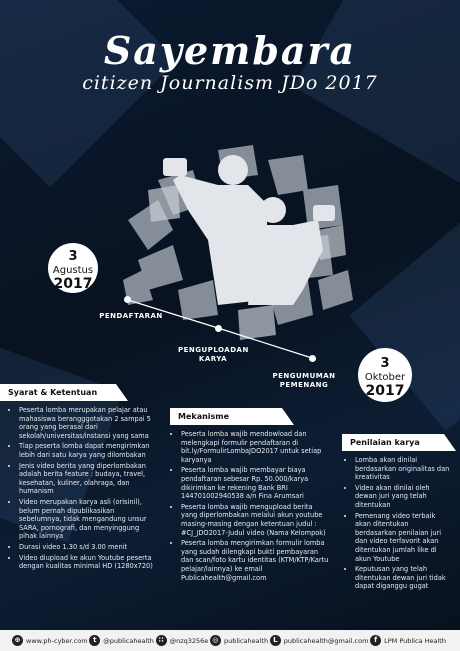 This screenshot has width=460, height=651. What do you see at coordinates (246, 640) in the screenshot?
I see `footer-text: publicahealth` at bounding box center [246, 640].